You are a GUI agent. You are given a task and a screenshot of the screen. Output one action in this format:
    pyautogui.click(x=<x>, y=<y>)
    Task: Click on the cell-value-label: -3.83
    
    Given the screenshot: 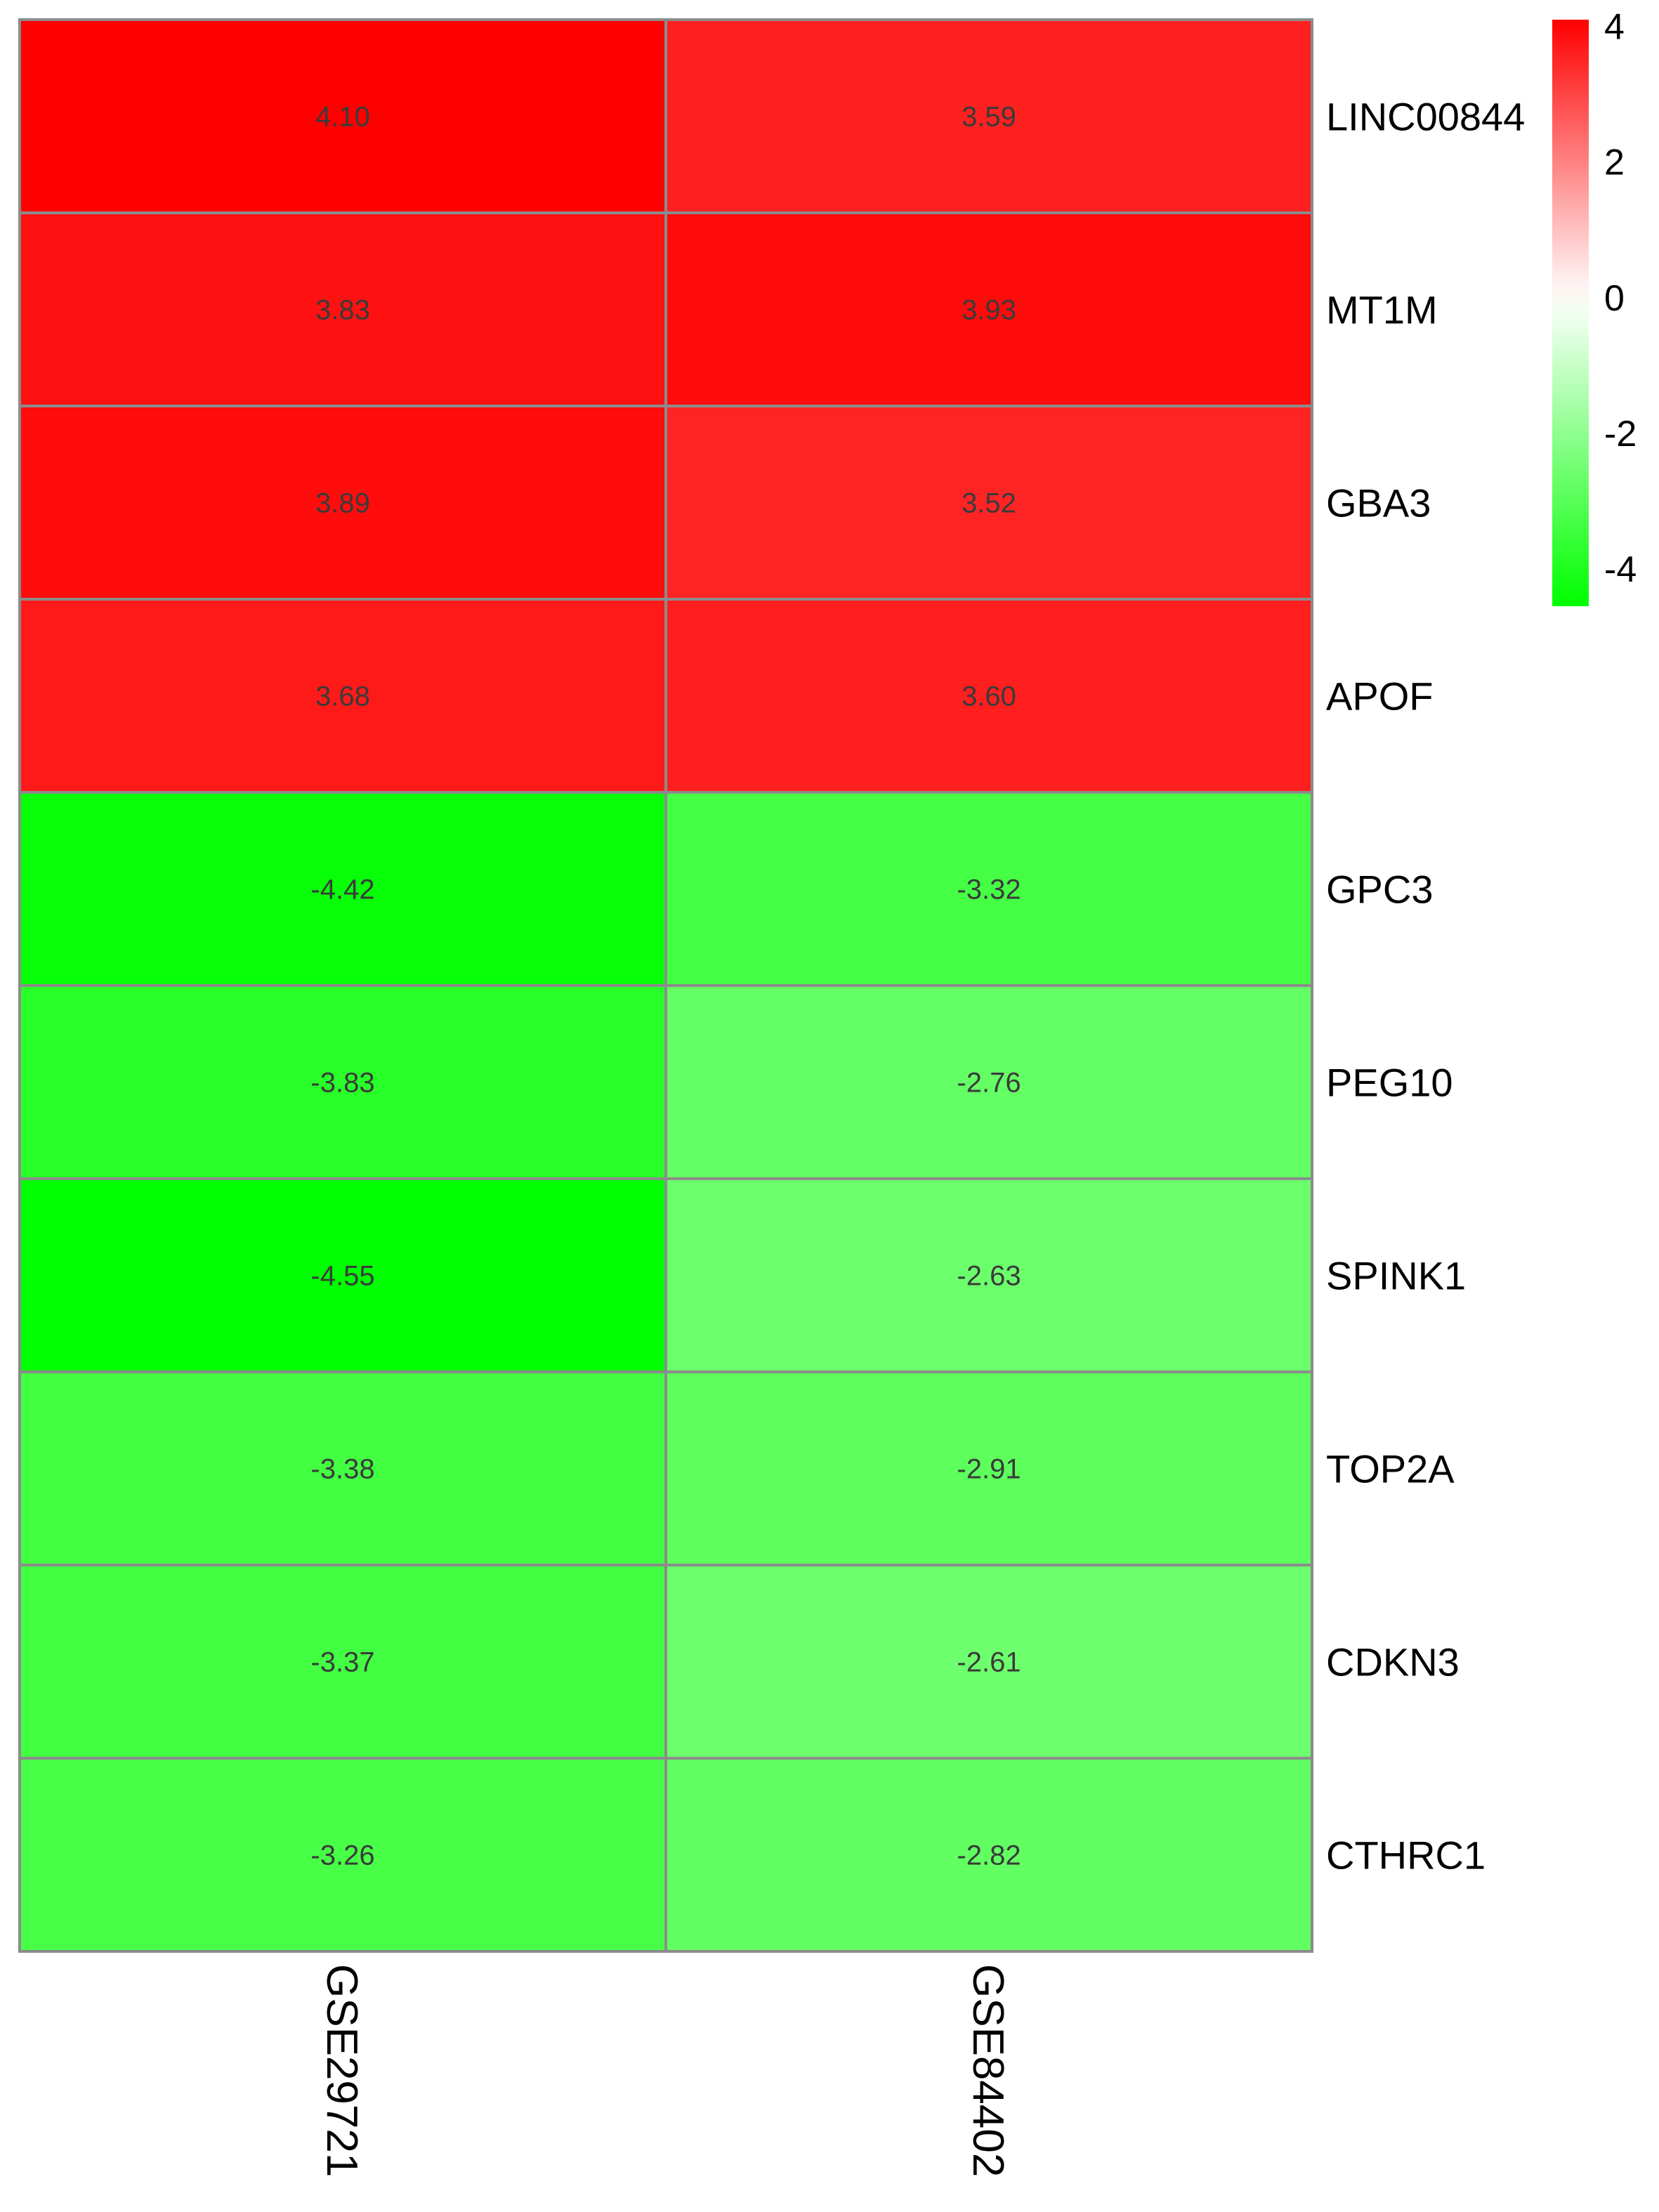 What is the action you would take?
    pyautogui.click(x=342, y=1083)
    